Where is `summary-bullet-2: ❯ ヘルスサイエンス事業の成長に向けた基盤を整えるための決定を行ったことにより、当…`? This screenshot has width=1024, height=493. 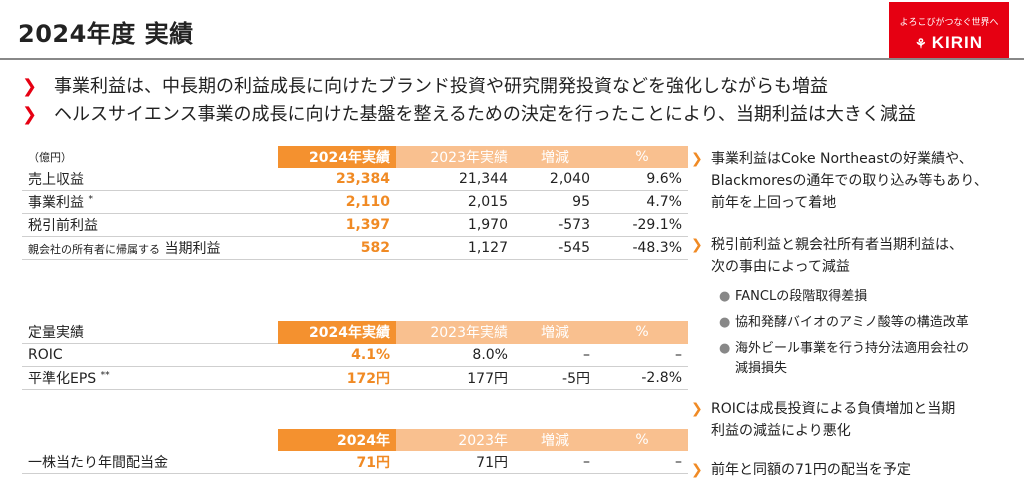 summary-bullet-2: ❯ ヘルスサイエンス事業の成長に向けた基盤を整えるための決定を行ったことにより、当… is located at coordinates (469, 114).